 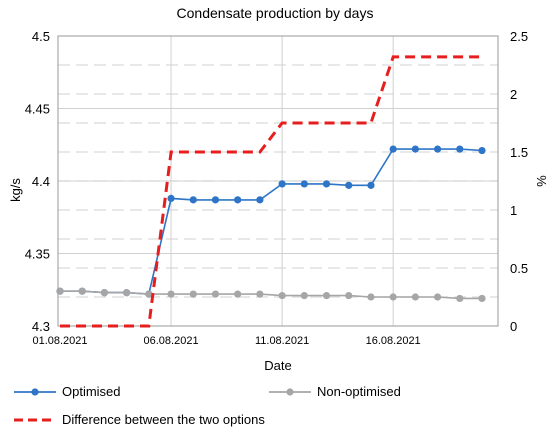 What do you see at coordinates (163, 419) in the screenshot?
I see `legend-label: Difference between the two options` at bounding box center [163, 419].